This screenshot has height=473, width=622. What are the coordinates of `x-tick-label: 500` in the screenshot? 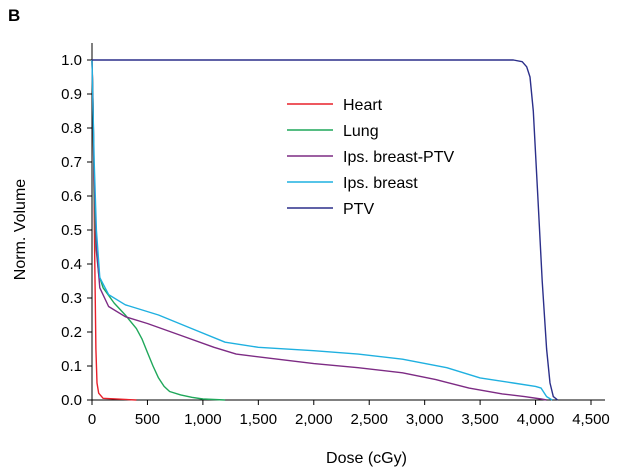 It's located at (147, 419).